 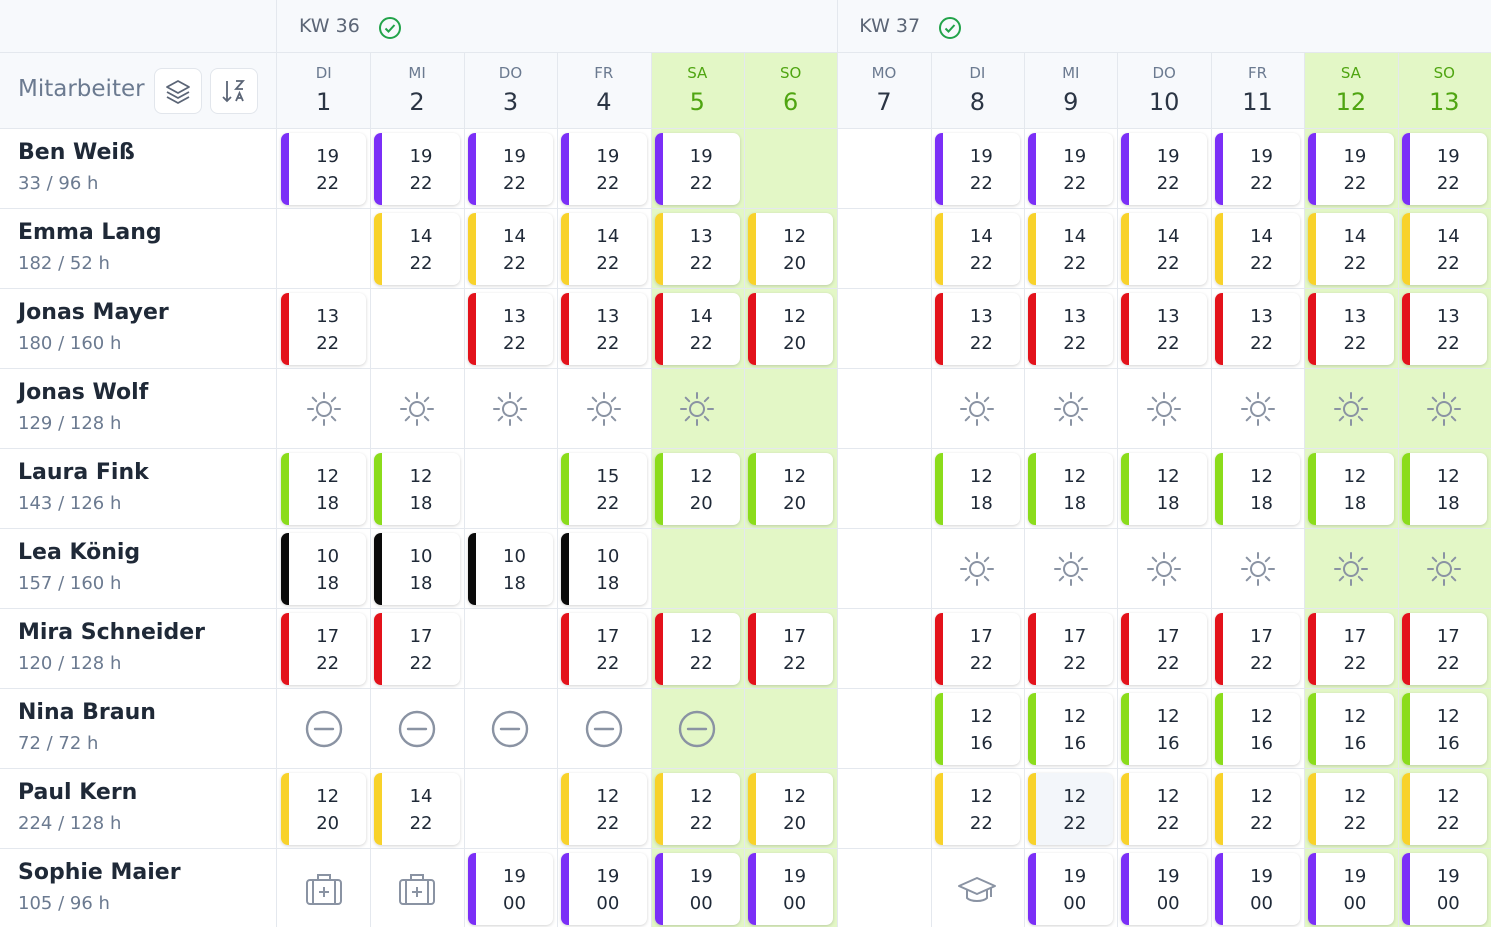 I want to click on shift-start: 19, so click(x=1168, y=876).